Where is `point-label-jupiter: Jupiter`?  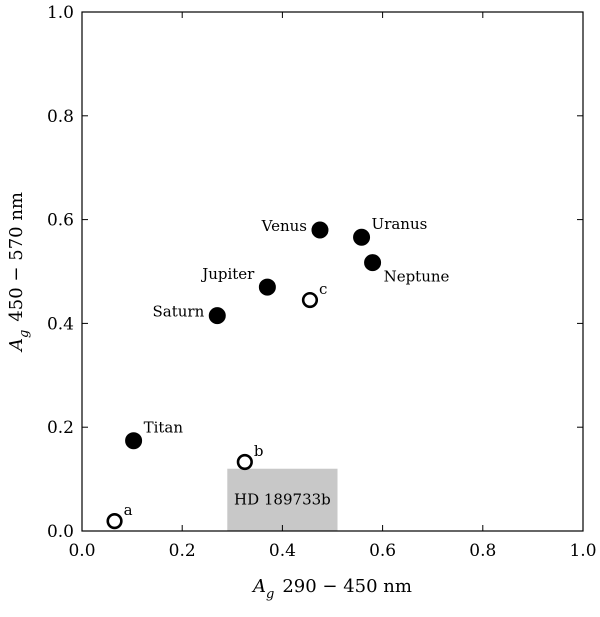 point-label-jupiter: Jupiter is located at coordinates (227, 274).